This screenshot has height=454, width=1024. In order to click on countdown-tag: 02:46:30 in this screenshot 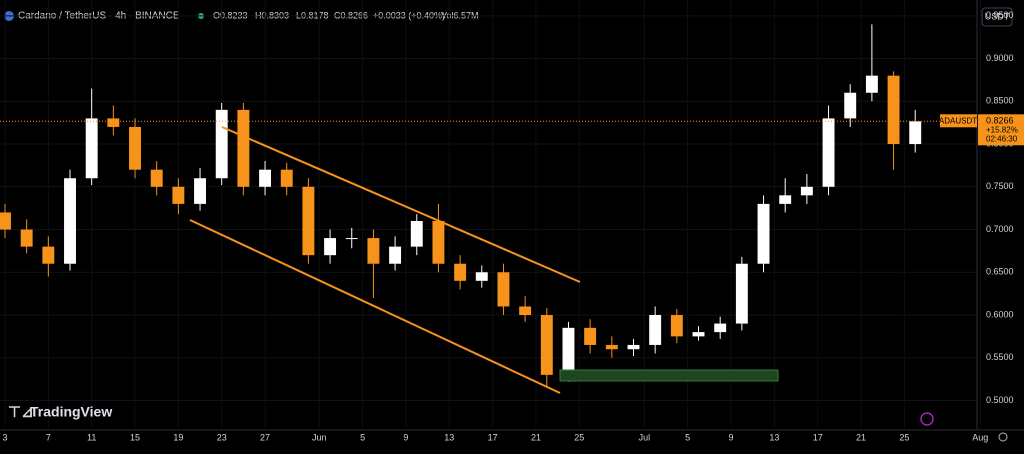, I will do `click(1002, 138)`.